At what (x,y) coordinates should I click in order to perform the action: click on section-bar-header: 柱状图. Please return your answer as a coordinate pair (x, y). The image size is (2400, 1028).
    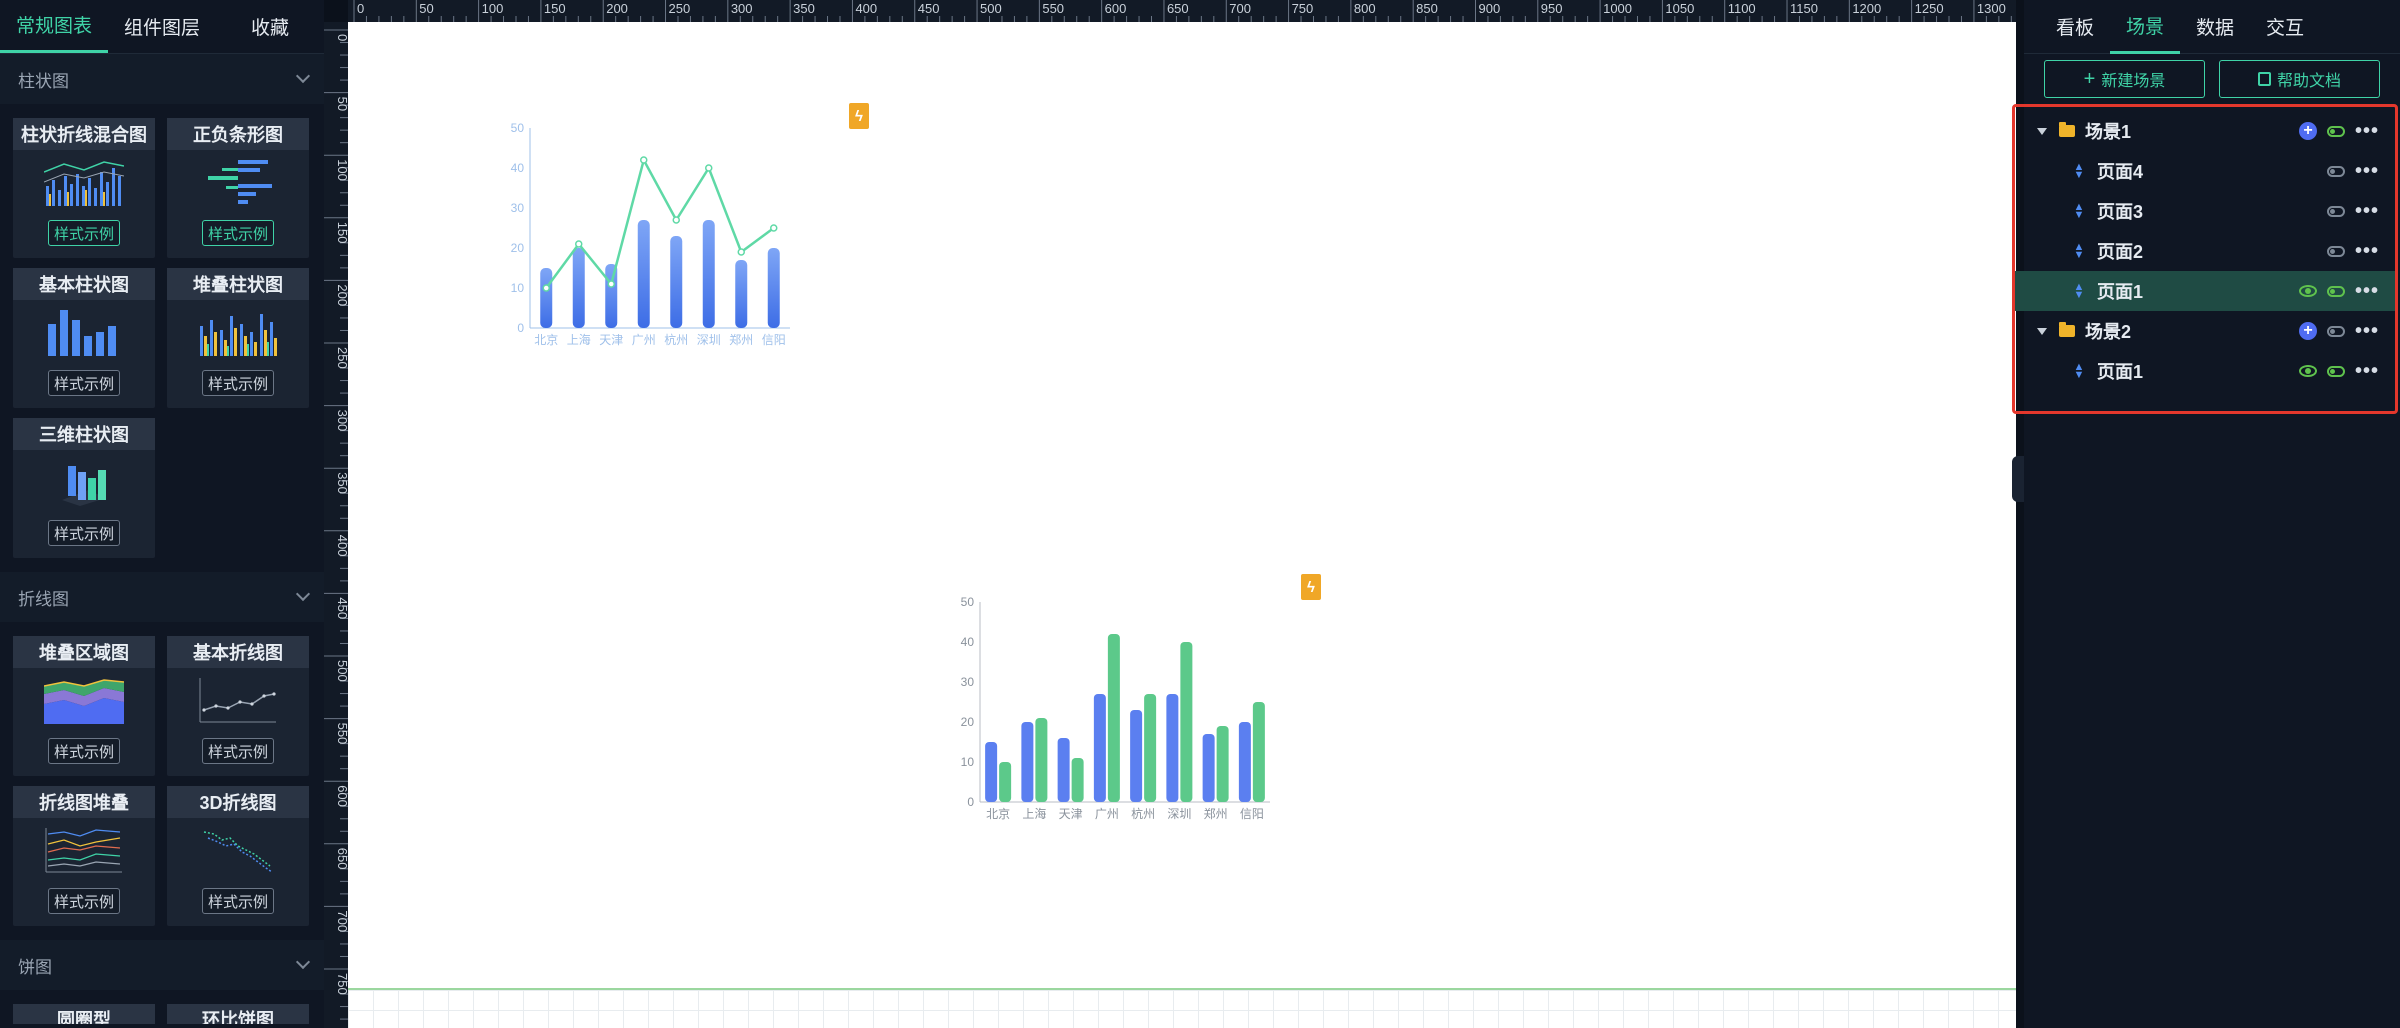
    Looking at the image, I should click on (162, 79).